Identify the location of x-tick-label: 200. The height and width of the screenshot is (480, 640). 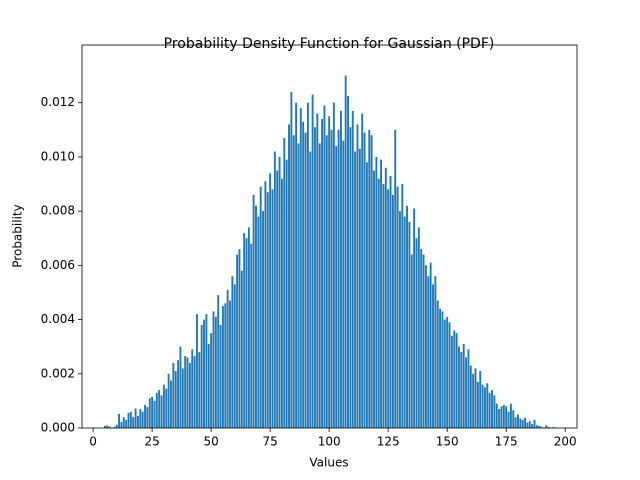
(565, 442).